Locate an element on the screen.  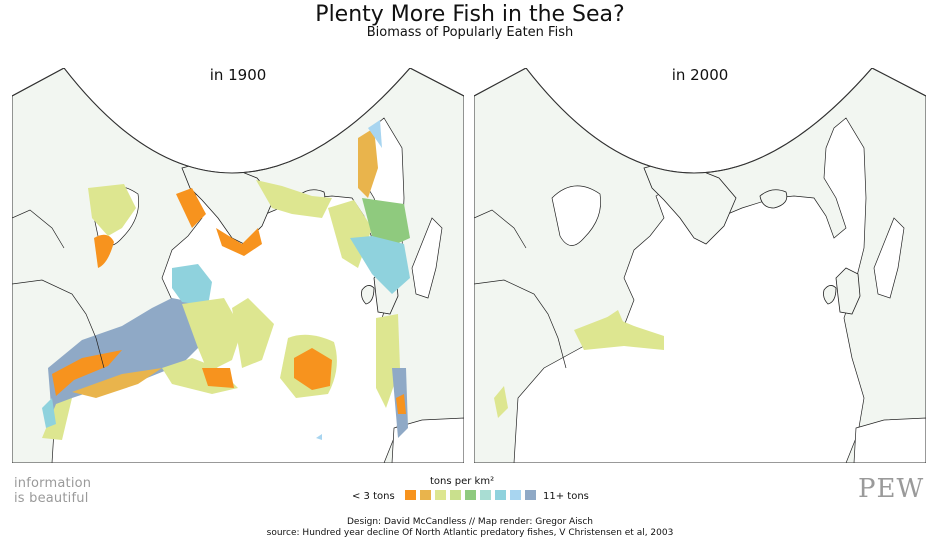
pew-logo: PEW is located at coordinates (891, 489).